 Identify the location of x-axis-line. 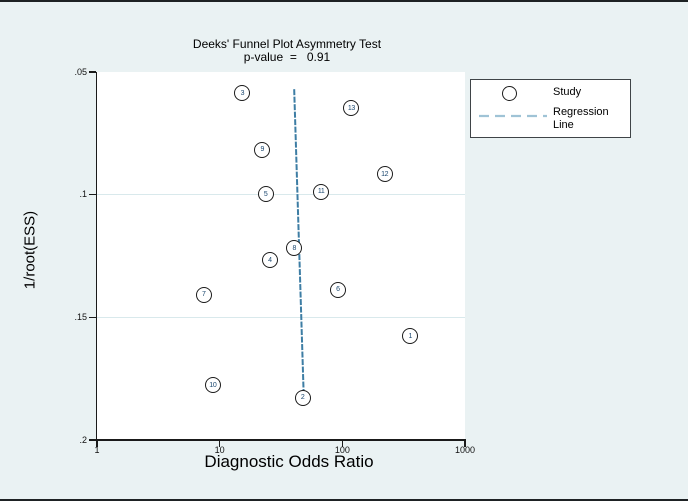
(280, 440).